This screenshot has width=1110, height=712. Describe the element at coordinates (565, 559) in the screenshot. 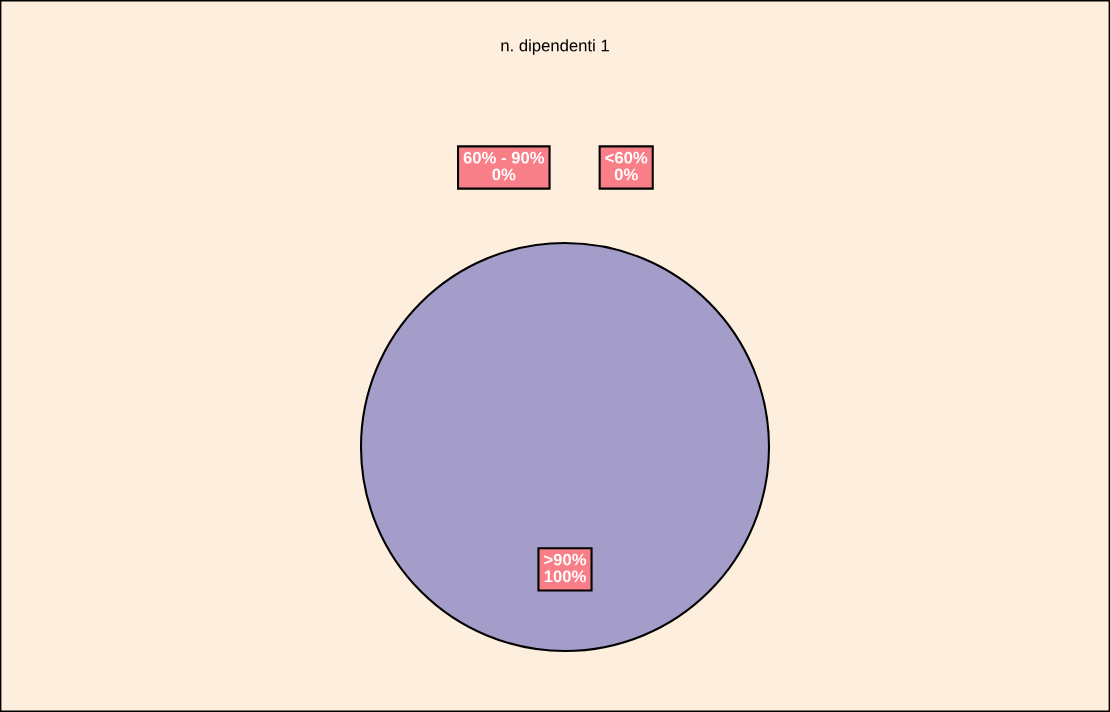

I see `slice-label: >90%` at that location.